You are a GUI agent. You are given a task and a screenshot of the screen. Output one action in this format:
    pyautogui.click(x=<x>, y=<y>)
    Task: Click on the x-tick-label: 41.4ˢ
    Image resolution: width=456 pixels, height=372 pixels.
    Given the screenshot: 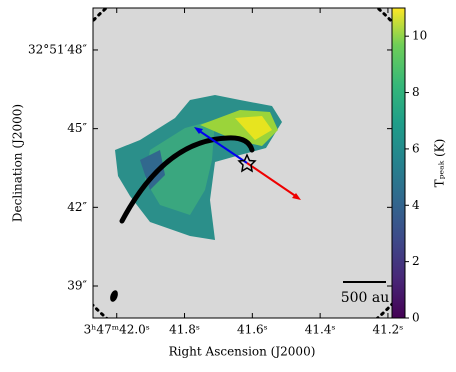 What is the action you would take?
    pyautogui.click(x=320, y=330)
    